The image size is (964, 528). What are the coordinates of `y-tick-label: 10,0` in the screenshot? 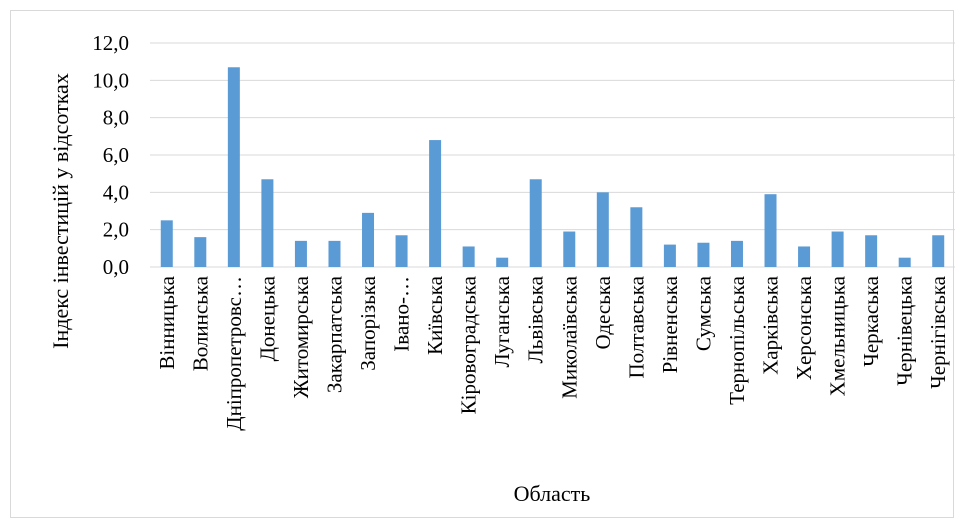 It's located at (110, 80).